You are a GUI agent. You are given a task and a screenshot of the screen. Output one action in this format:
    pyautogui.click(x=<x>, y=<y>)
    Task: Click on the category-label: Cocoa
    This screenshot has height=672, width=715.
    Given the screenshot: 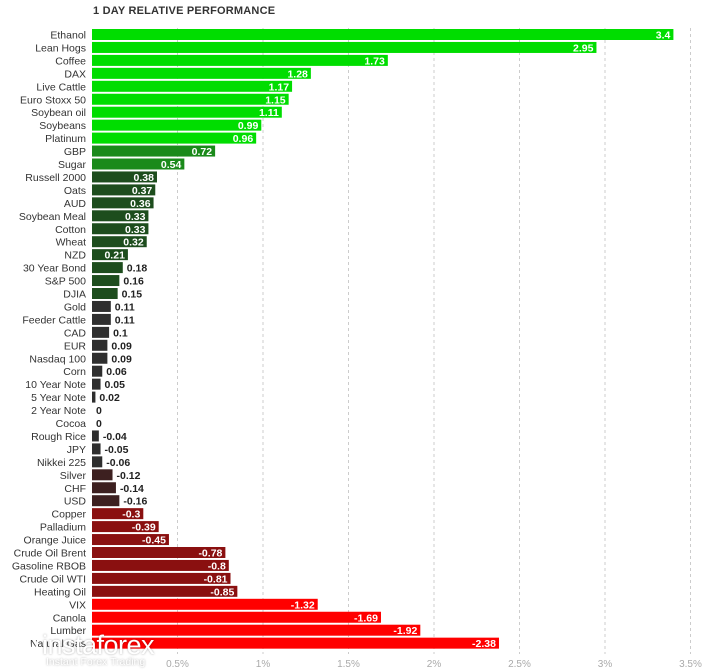 What is the action you would take?
    pyautogui.click(x=71, y=424)
    